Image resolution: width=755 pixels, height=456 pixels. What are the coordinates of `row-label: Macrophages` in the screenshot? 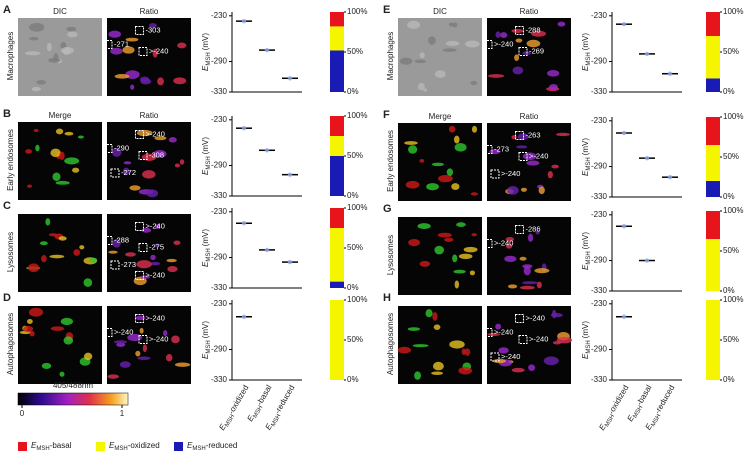 It's located at (390, 56).